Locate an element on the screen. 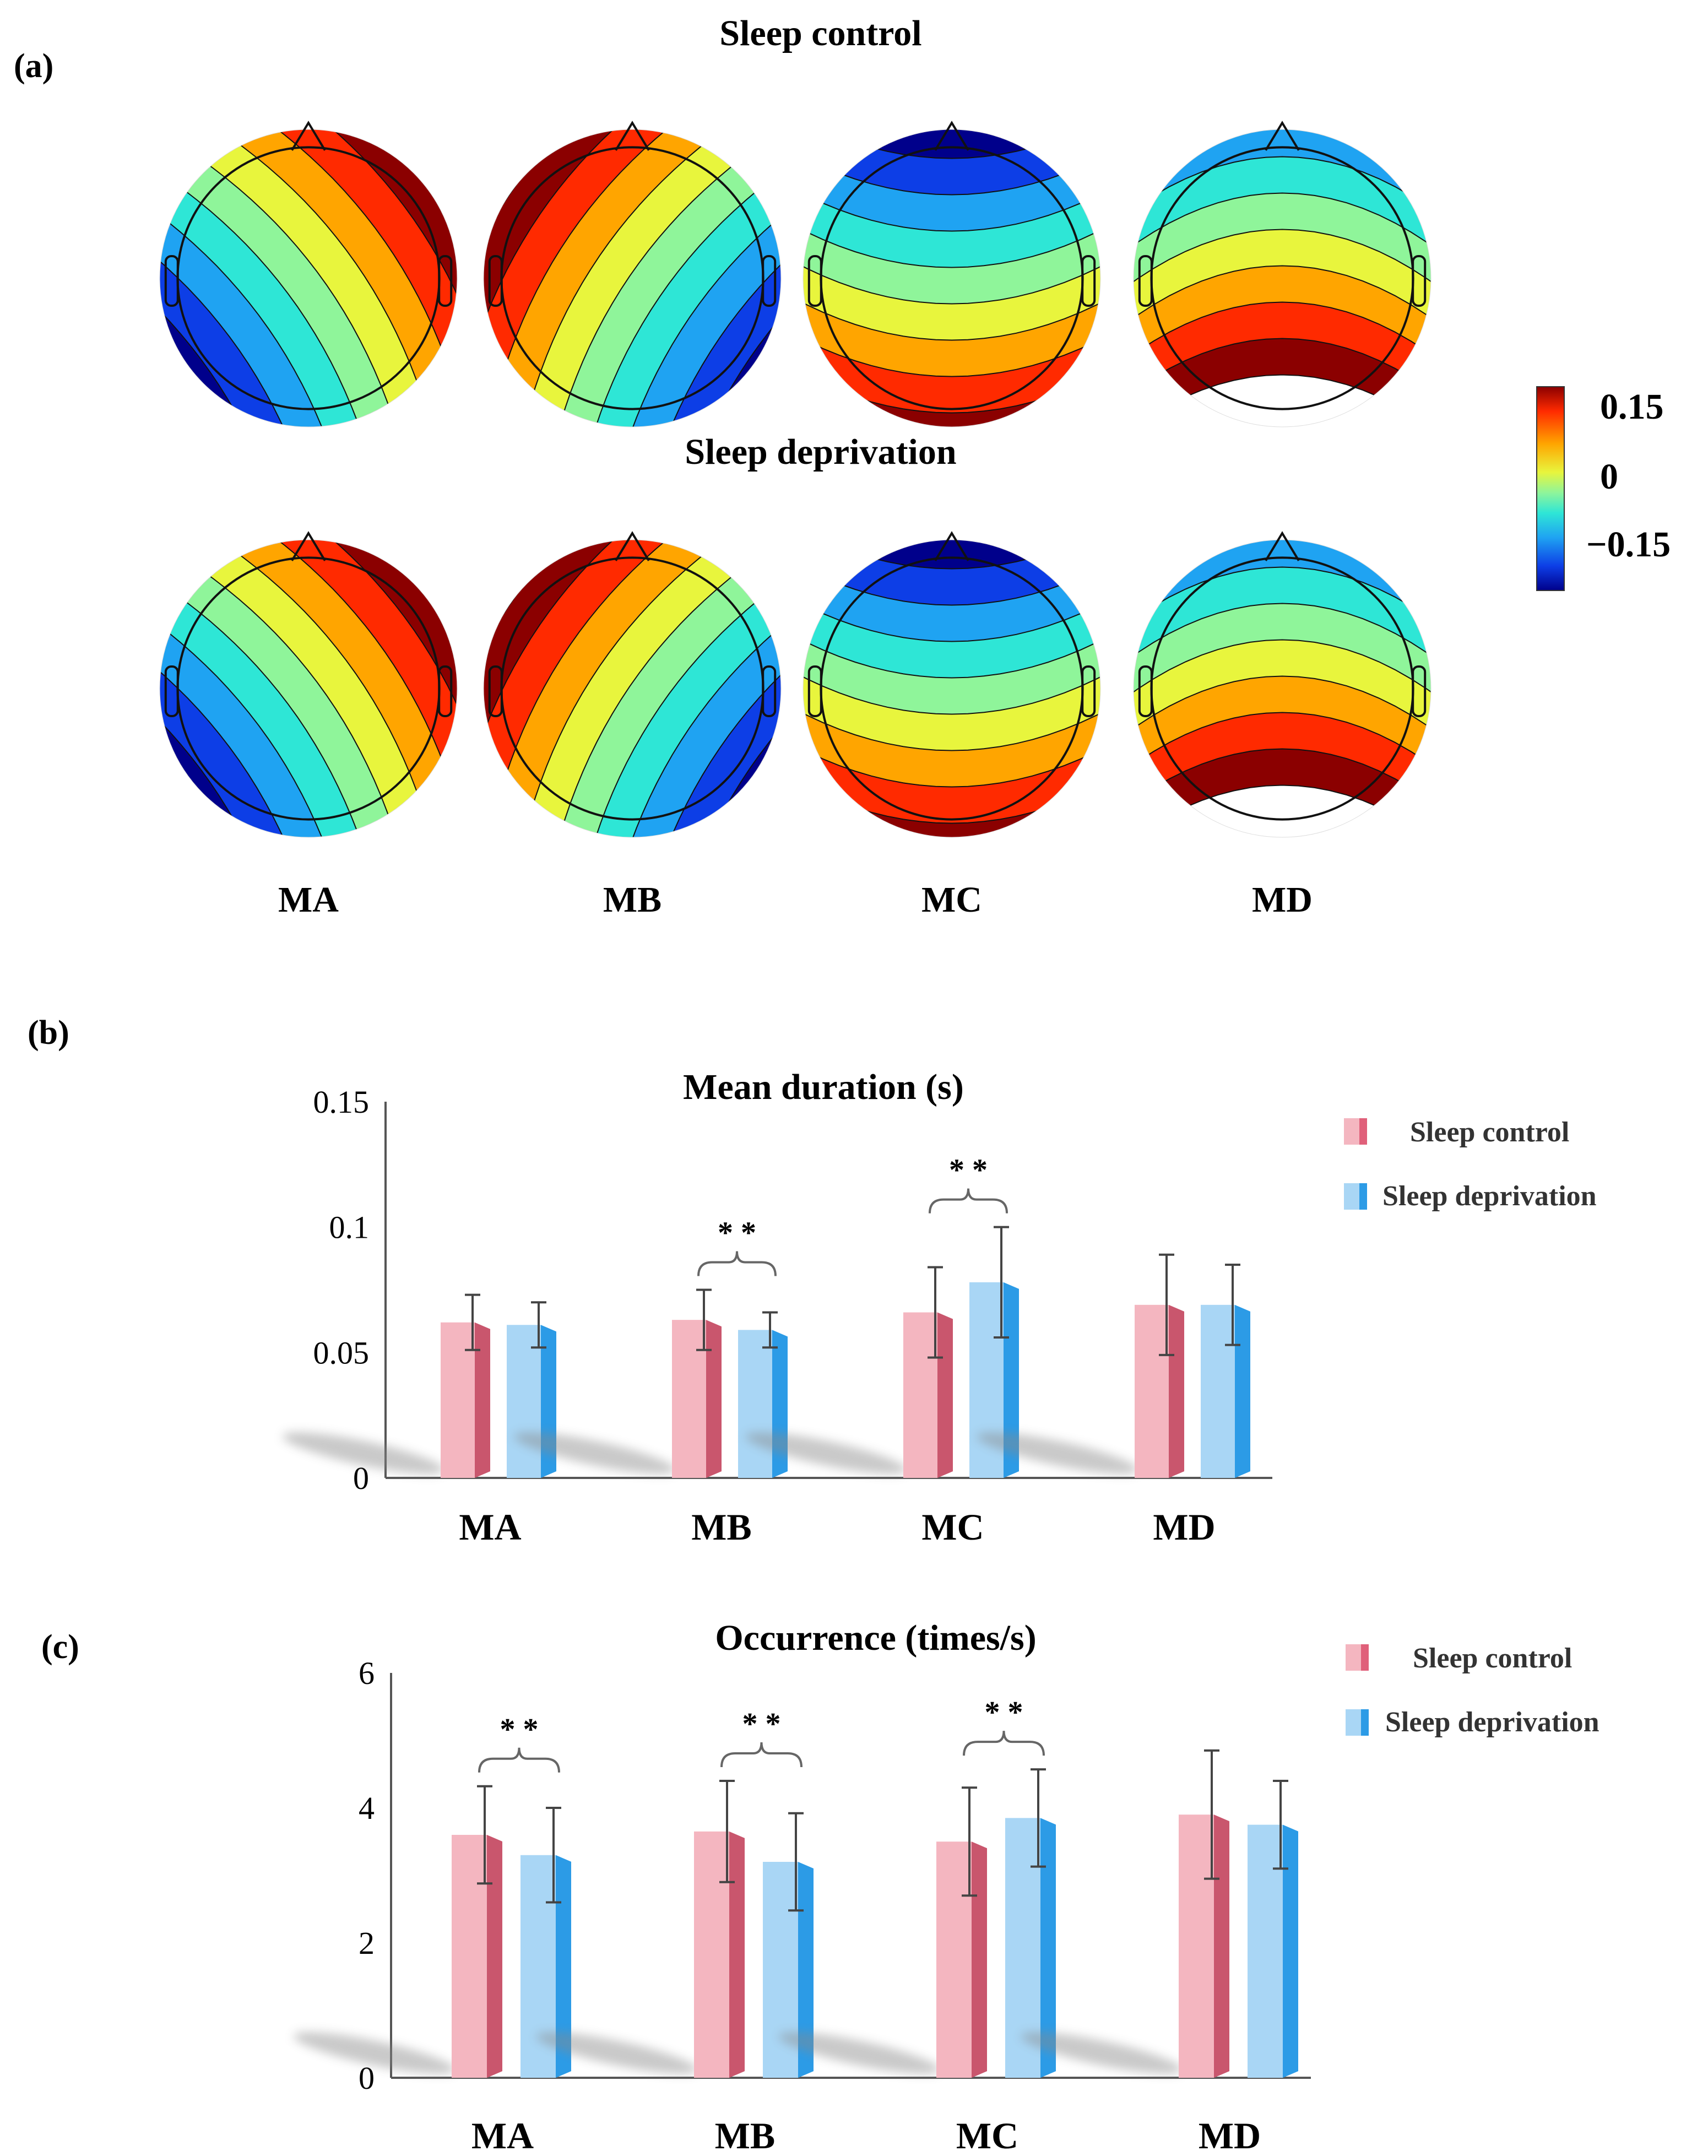  colorbar-min-label: −0.15 is located at coordinates (1629, 544).